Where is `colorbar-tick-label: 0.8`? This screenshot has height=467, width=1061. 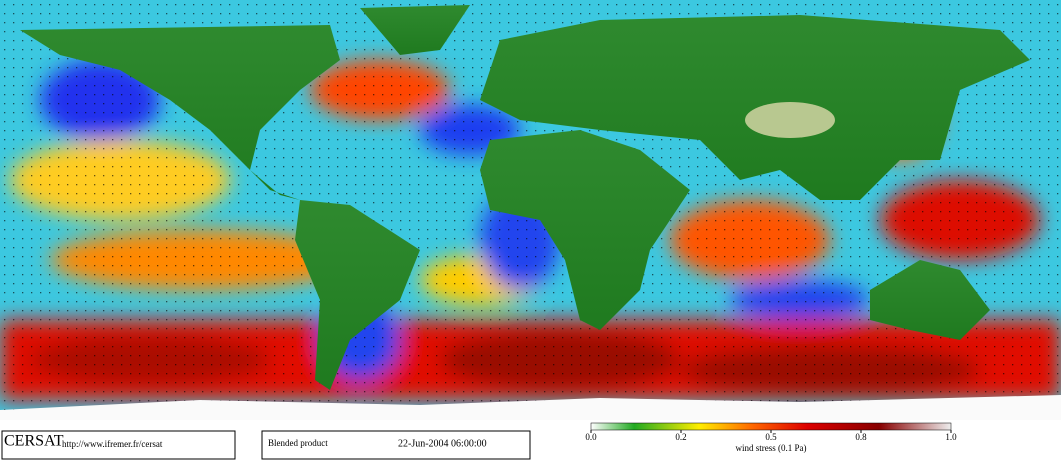
colorbar-tick-label: 0.8 is located at coordinates (861, 437).